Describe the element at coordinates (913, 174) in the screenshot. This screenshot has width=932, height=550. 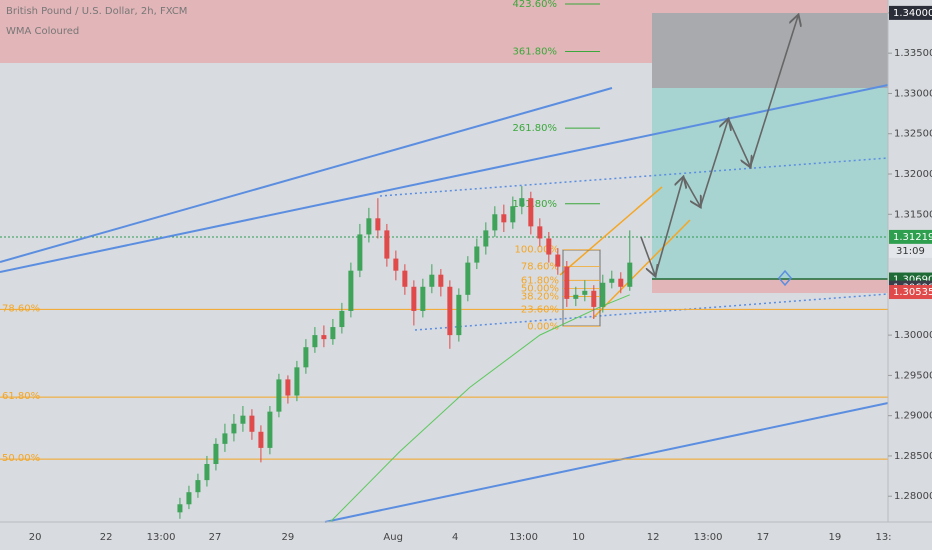
I see `y-tick-label: 1.32000` at that location.